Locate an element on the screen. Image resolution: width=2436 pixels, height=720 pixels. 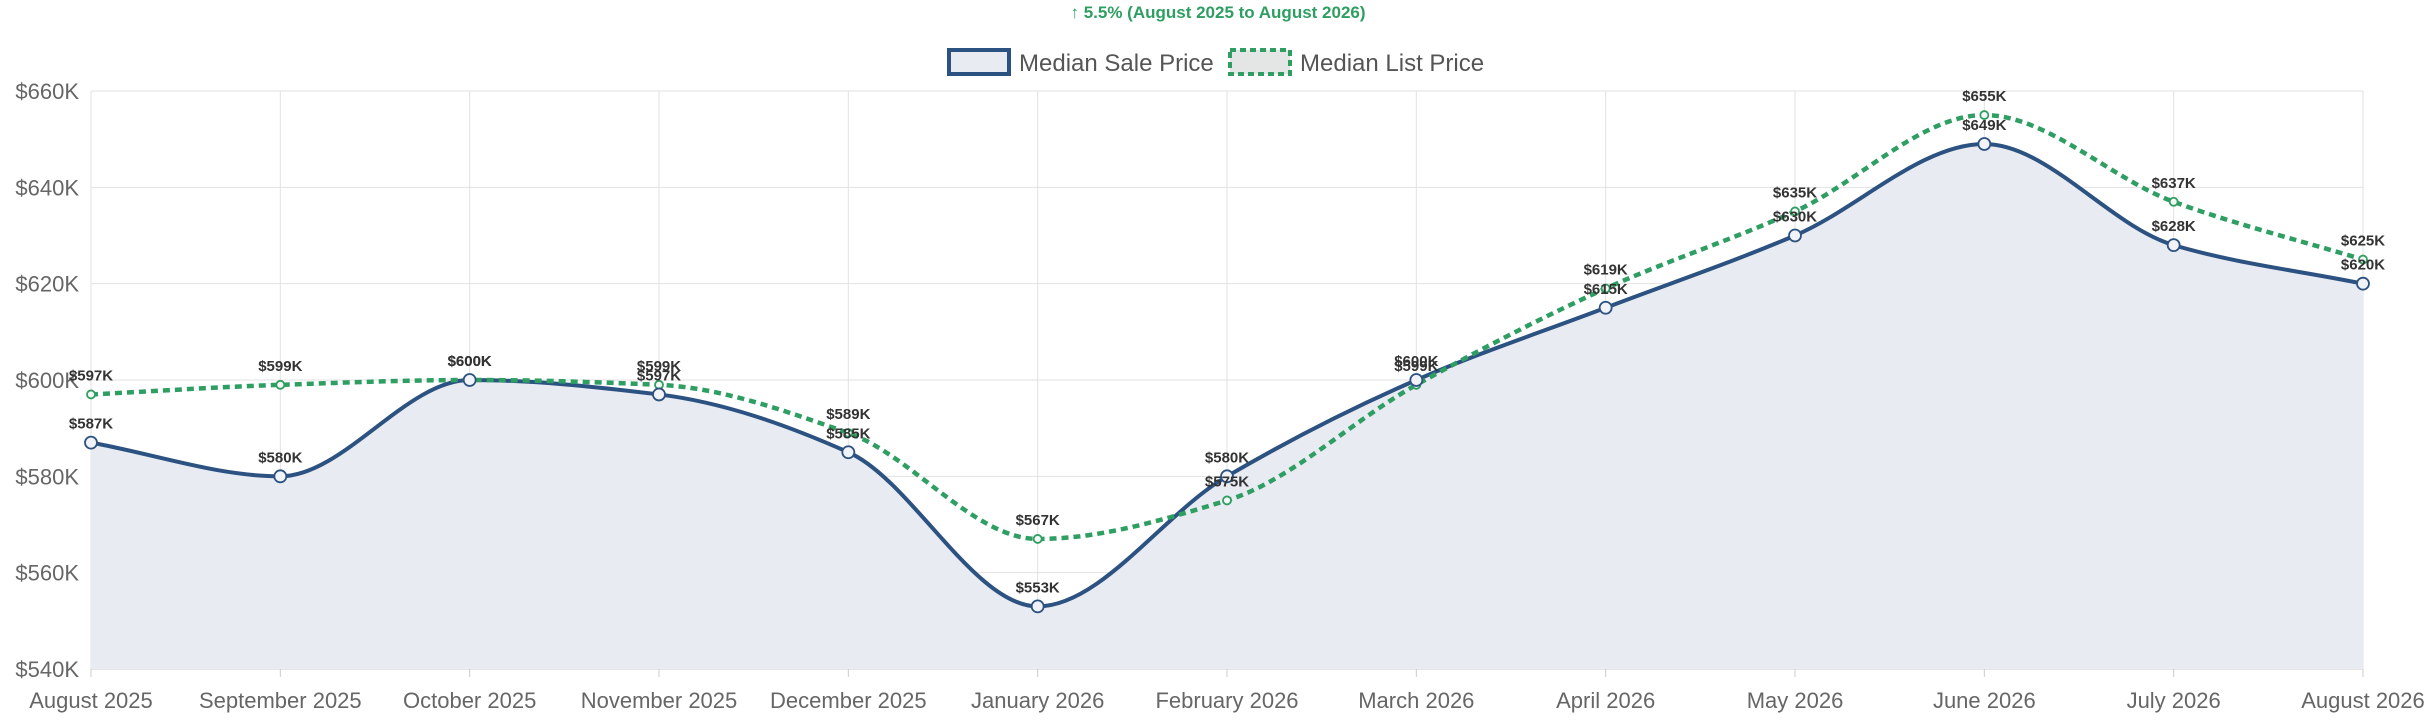
list-price-data-label-12: $625K is located at coordinates (2363, 241).